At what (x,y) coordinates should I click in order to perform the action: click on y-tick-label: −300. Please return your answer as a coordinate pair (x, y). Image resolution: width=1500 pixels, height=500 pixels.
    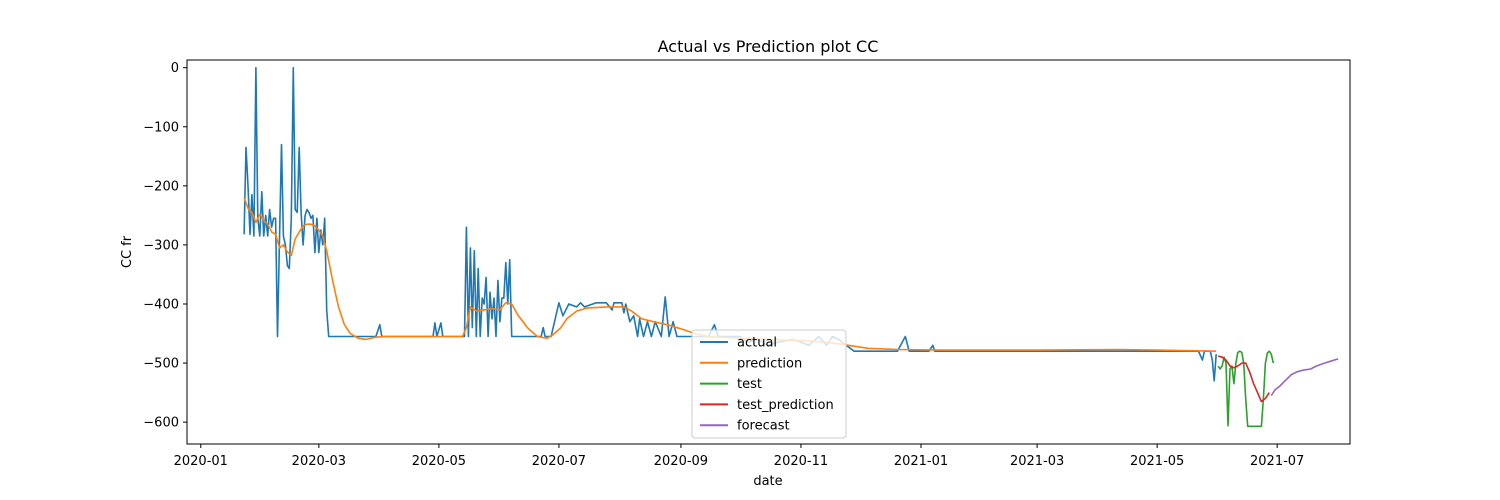
    Looking at the image, I should click on (161, 245).